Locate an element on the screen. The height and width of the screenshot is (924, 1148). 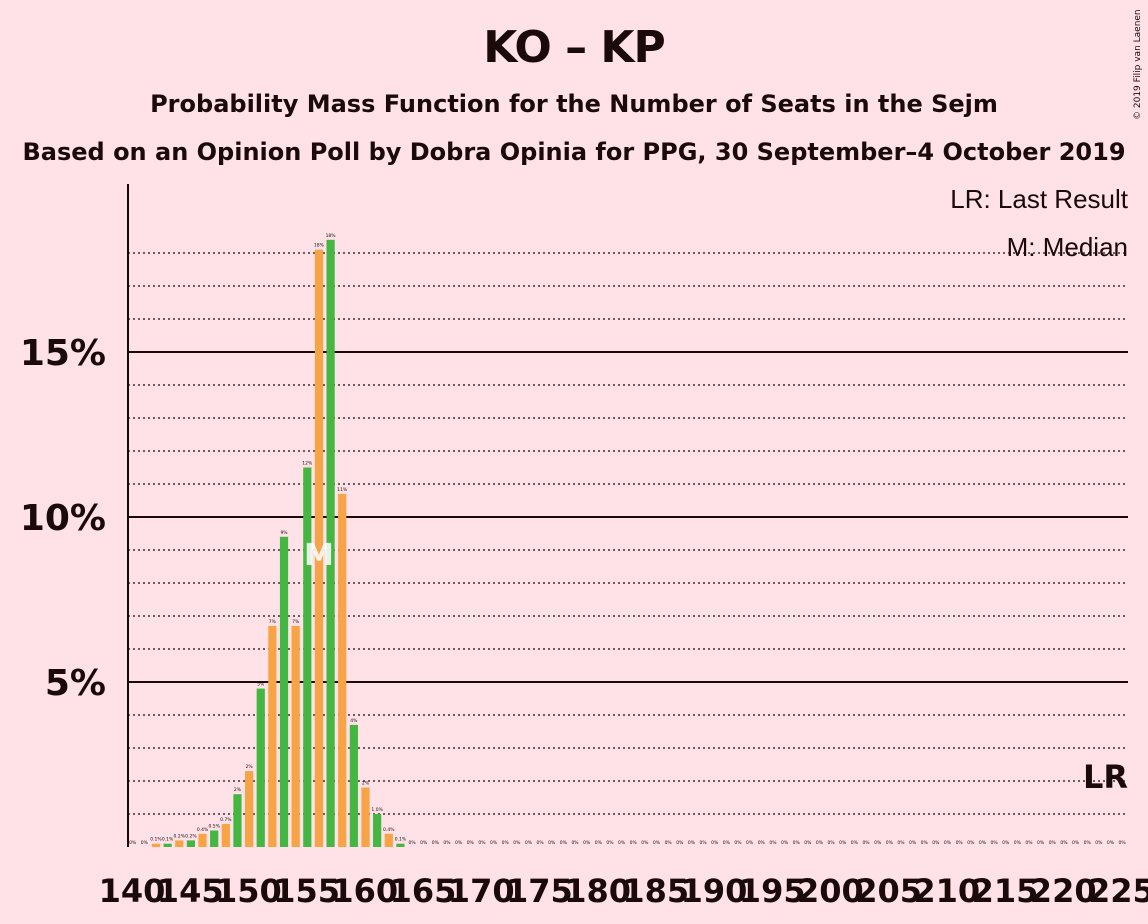
last-result-marker: LR is located at coordinates (1105, 777).